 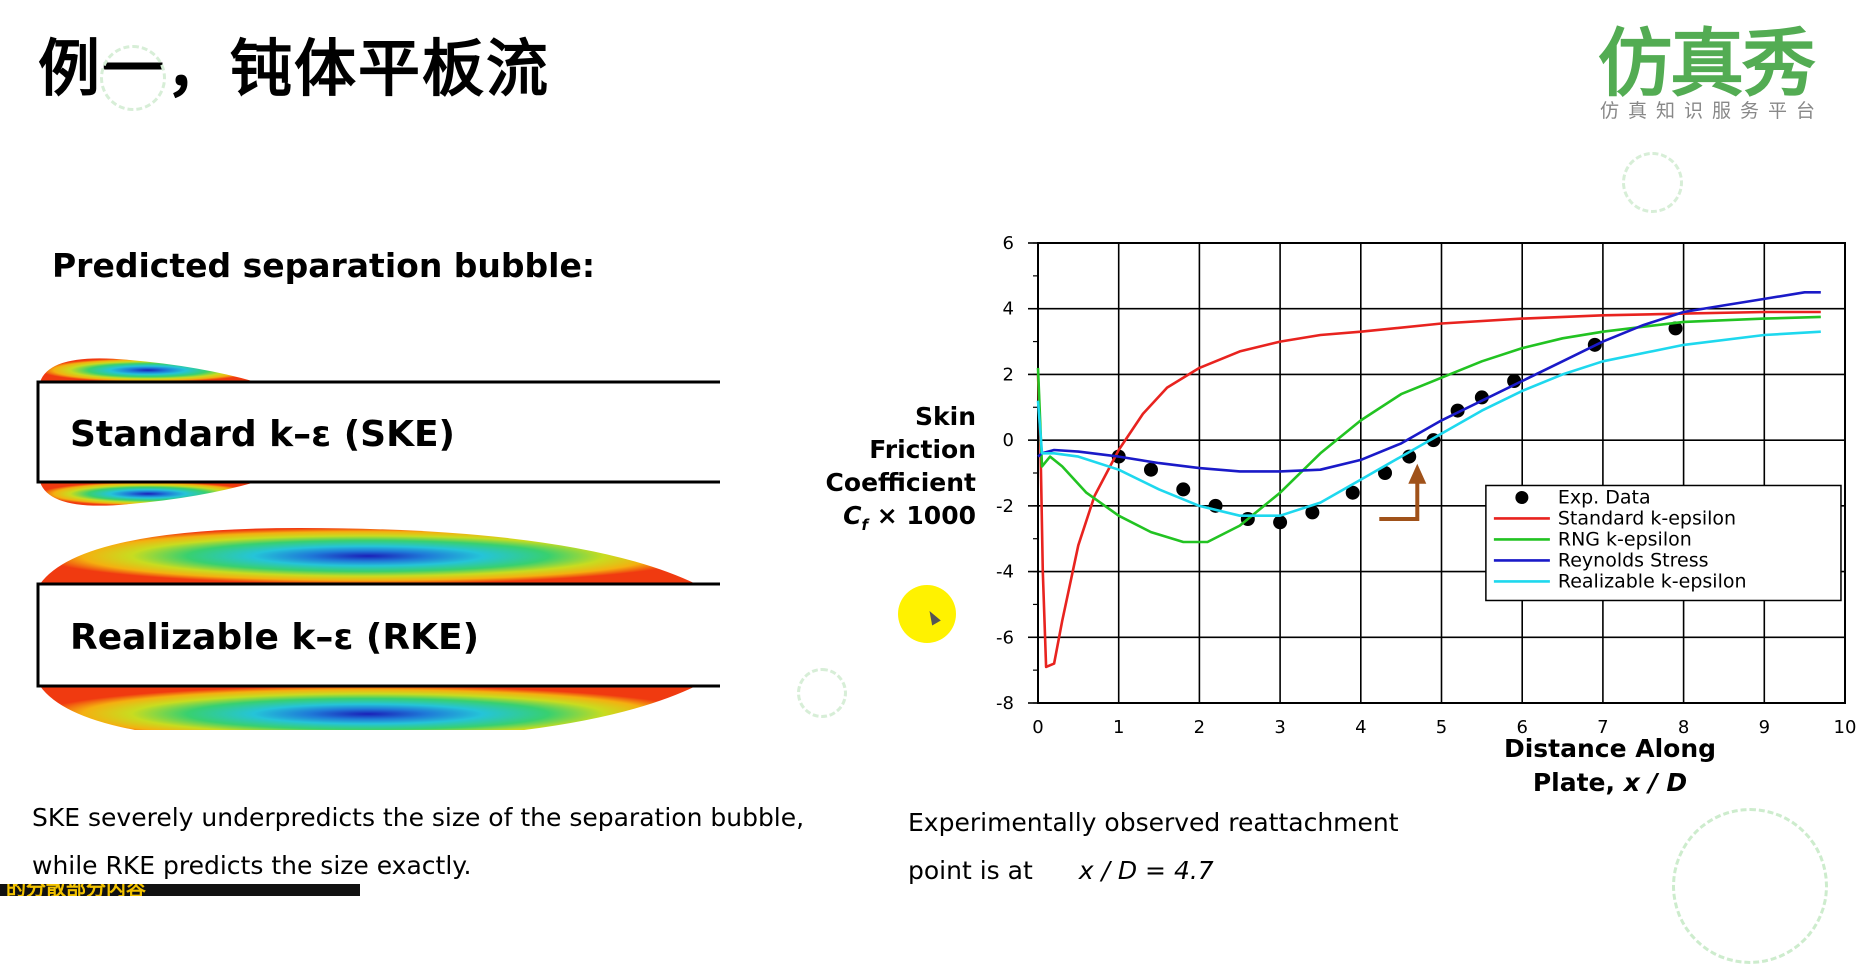 I want to click on bottom-subtitle-strip: 的分散部分内容, so click(x=180, y=890).